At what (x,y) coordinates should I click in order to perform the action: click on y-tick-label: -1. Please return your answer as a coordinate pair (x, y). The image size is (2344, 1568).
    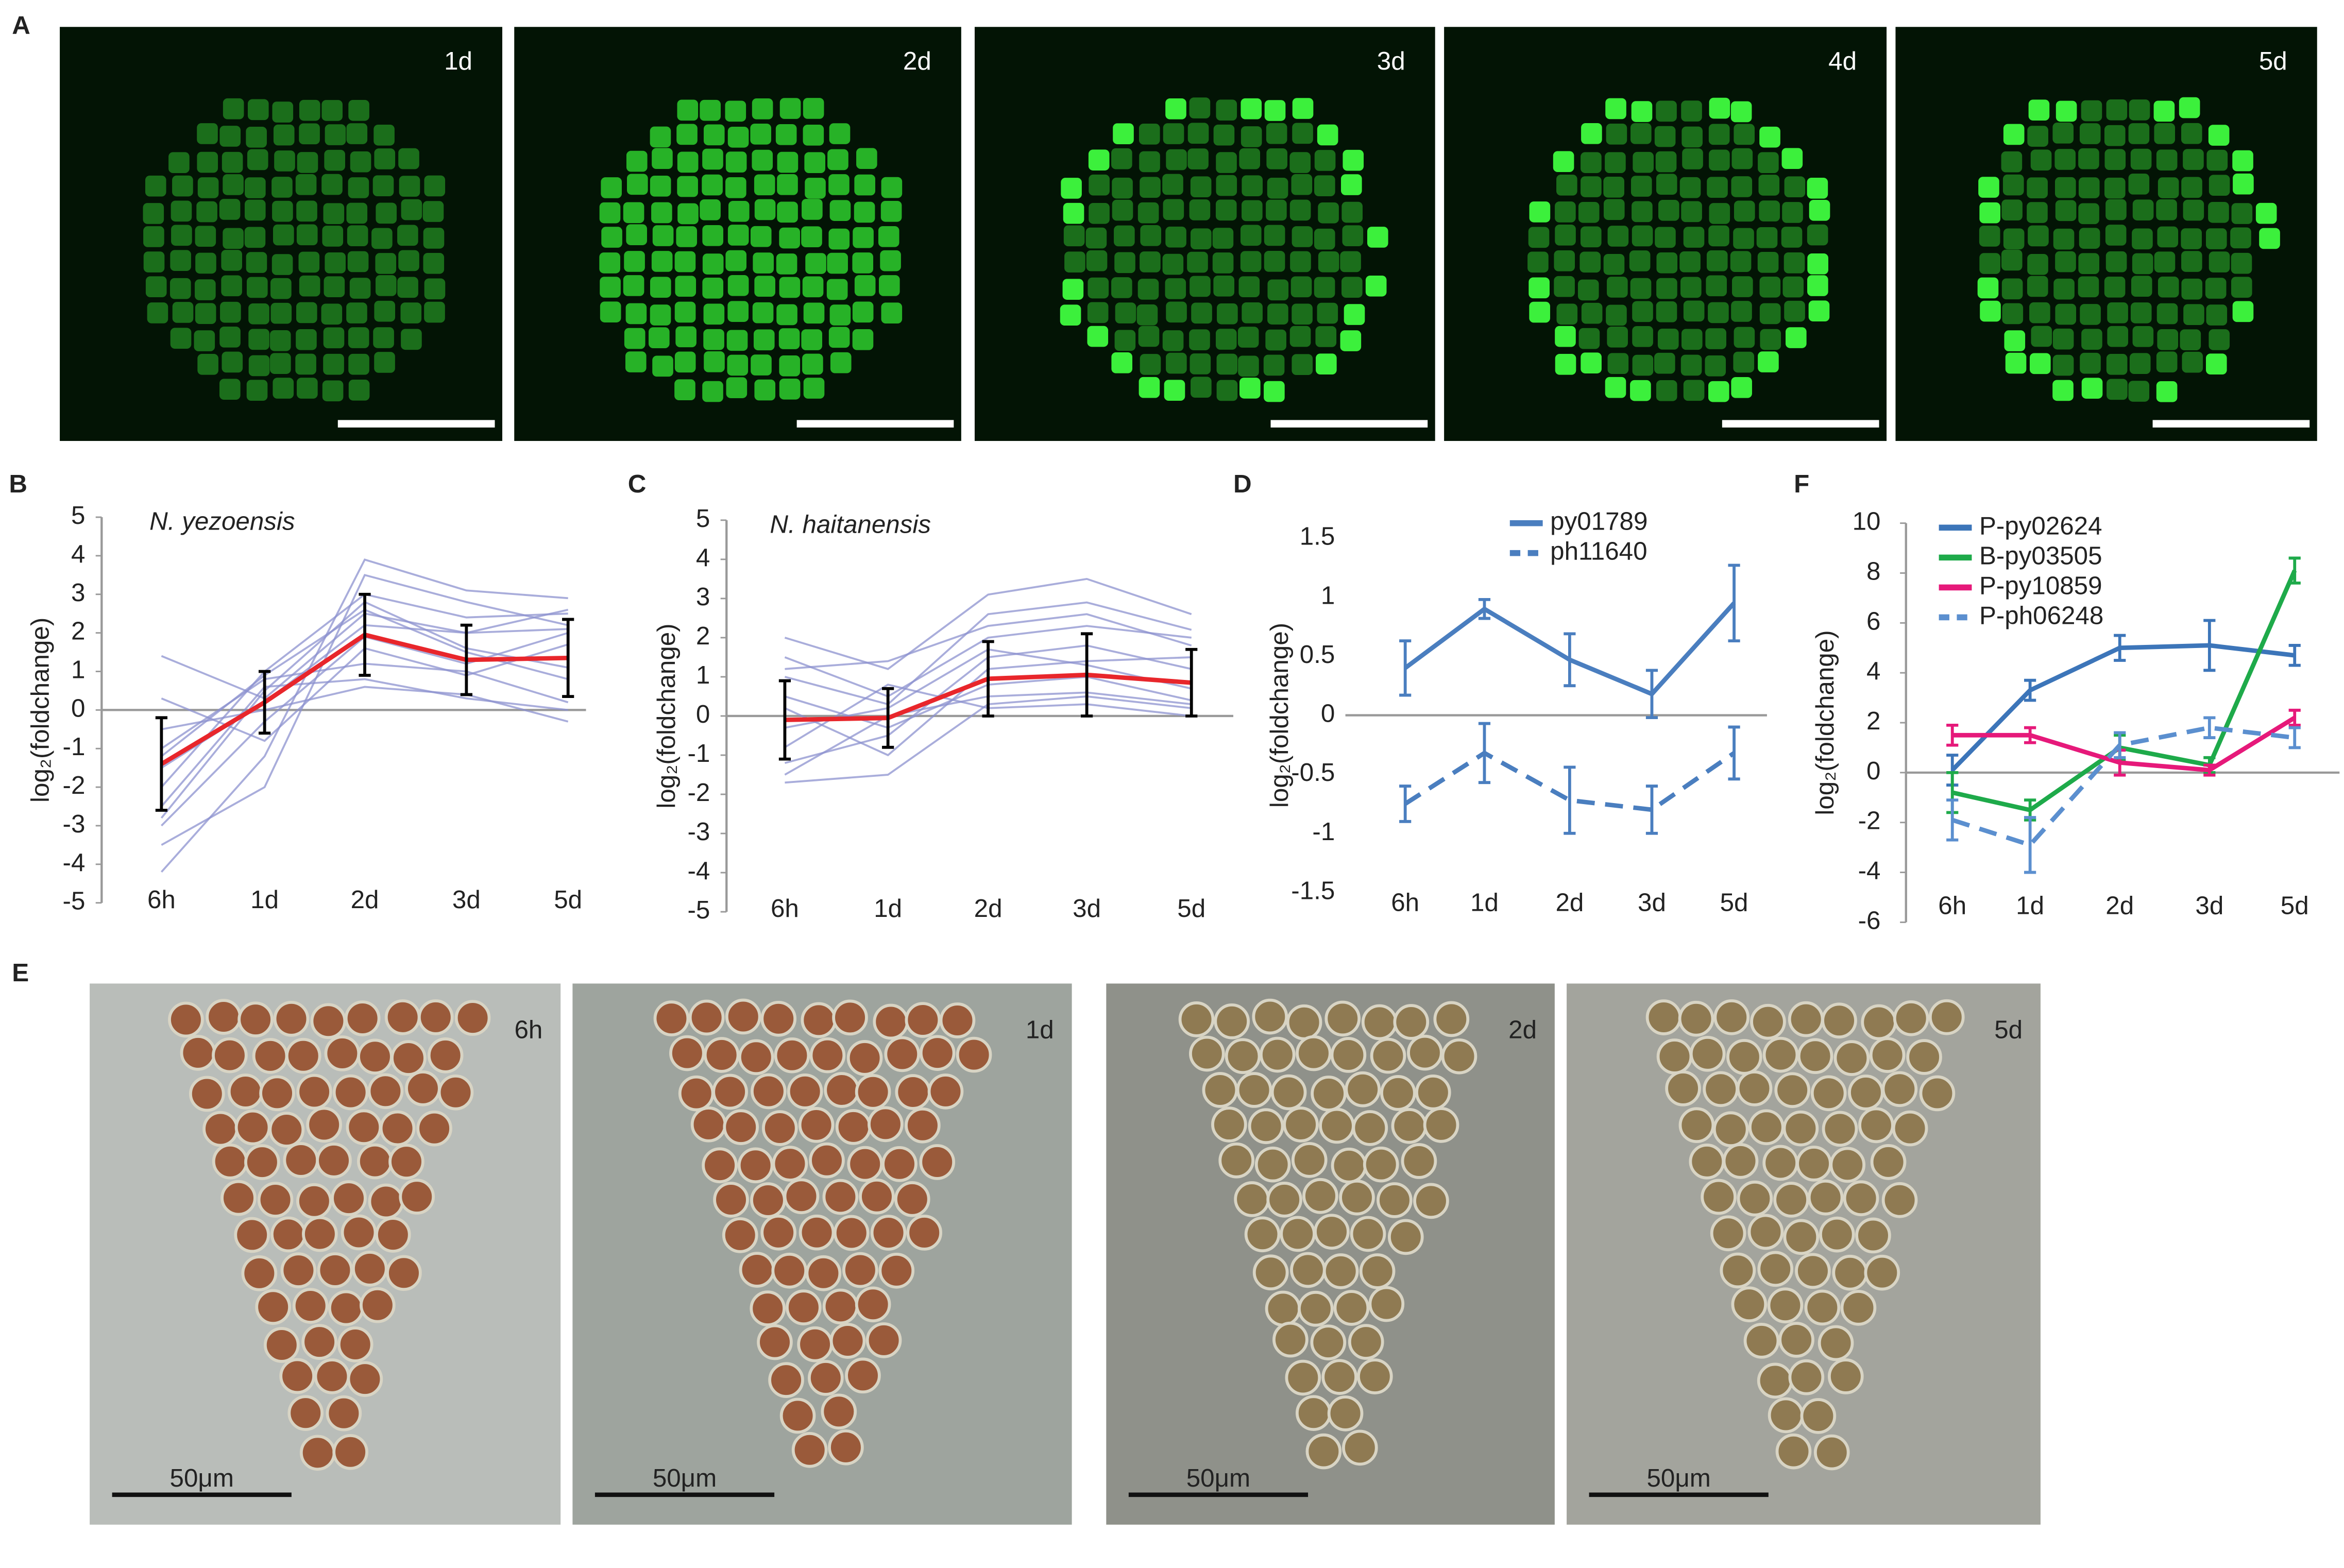
    Looking at the image, I should click on (1323, 832).